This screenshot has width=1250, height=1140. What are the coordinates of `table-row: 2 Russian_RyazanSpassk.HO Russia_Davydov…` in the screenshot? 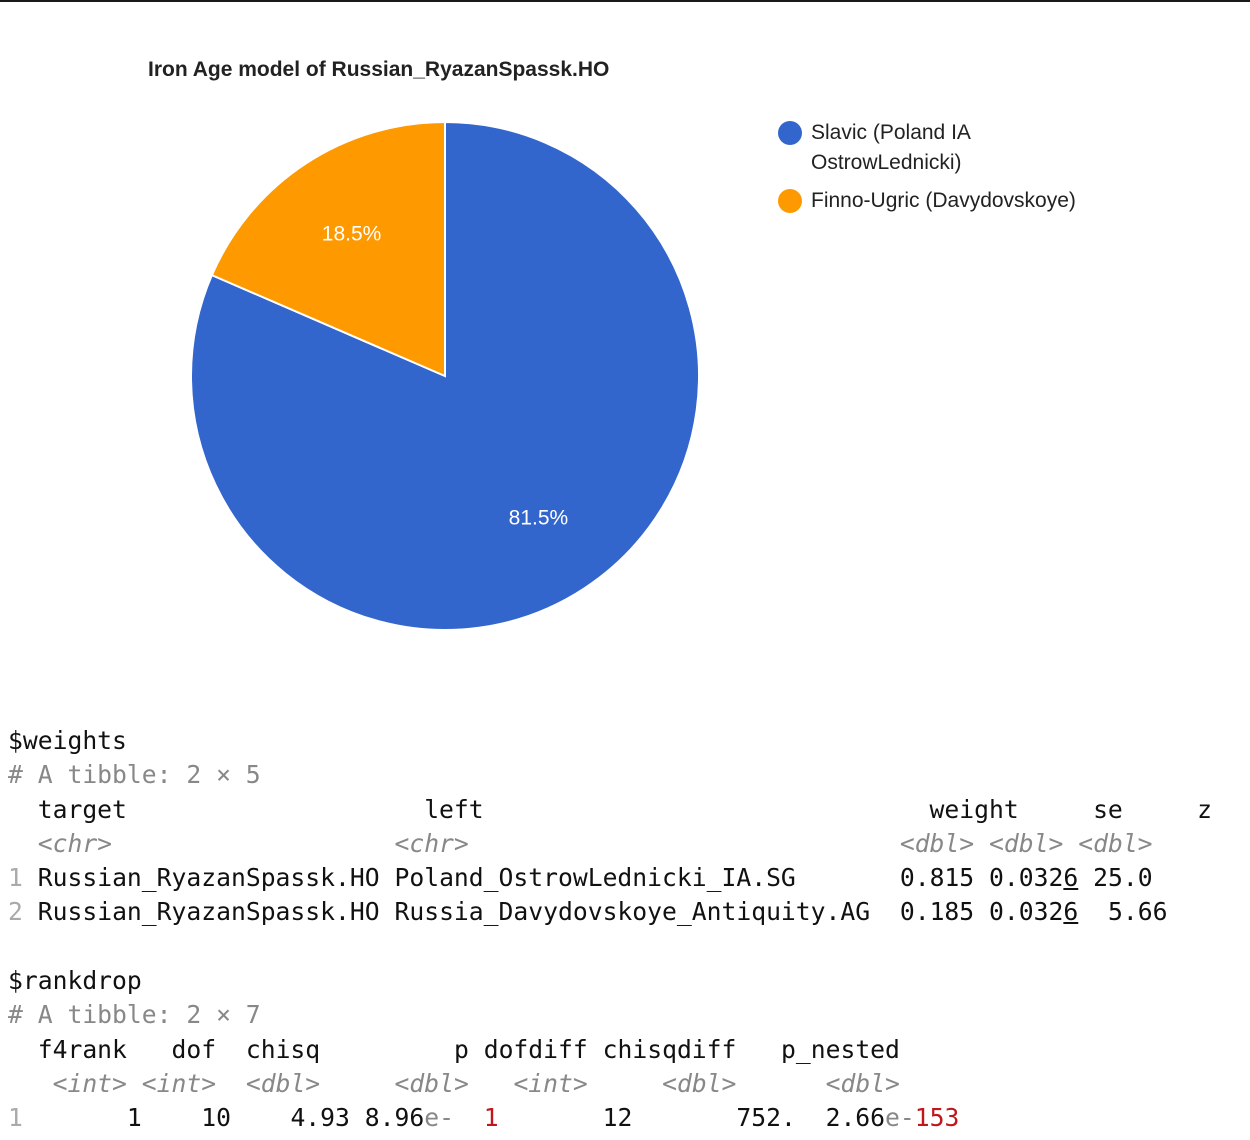 It's located at (625, 912).